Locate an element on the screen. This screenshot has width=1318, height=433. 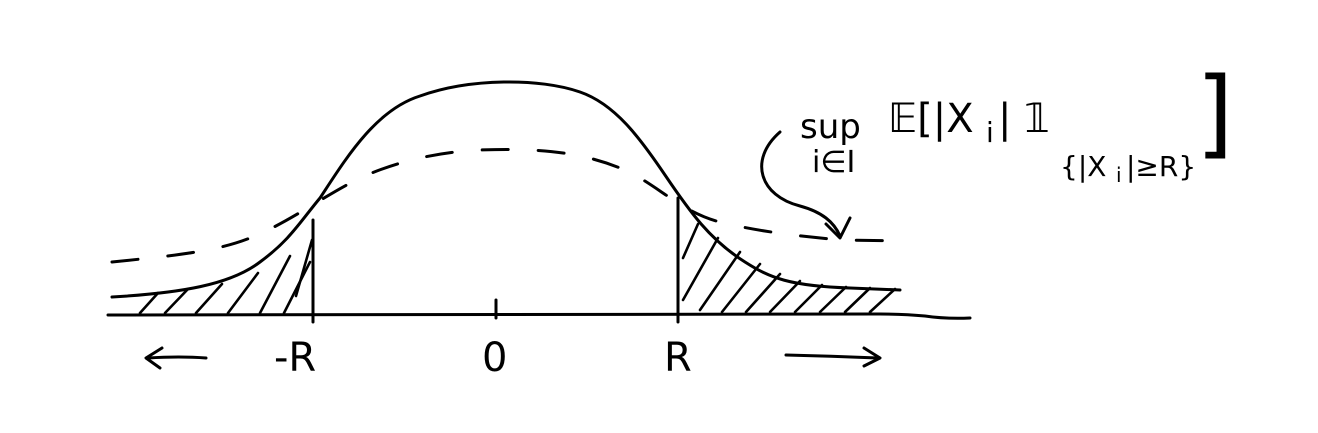
r-label: R is located at coordinates (678, 358).